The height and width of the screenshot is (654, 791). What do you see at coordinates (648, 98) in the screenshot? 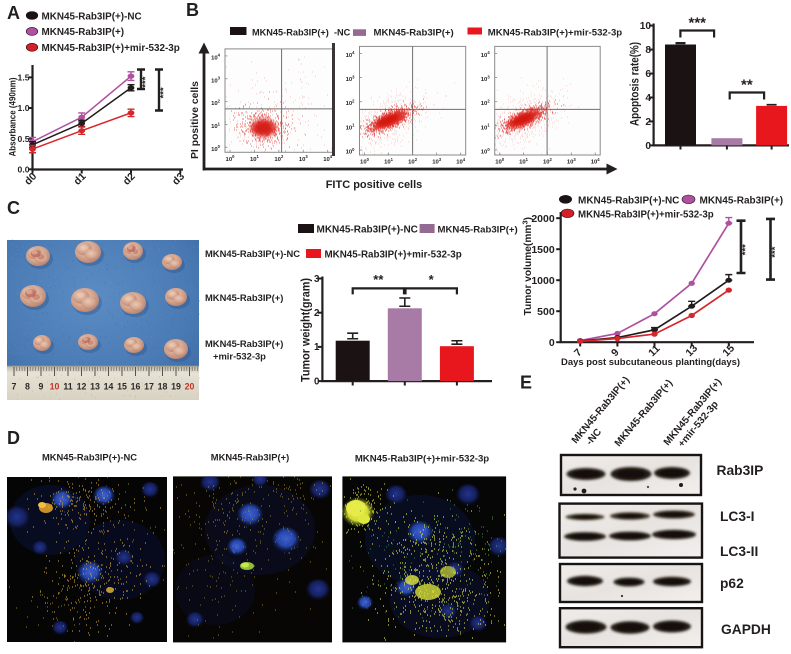
I see `svg-text: 4` at bounding box center [648, 98].